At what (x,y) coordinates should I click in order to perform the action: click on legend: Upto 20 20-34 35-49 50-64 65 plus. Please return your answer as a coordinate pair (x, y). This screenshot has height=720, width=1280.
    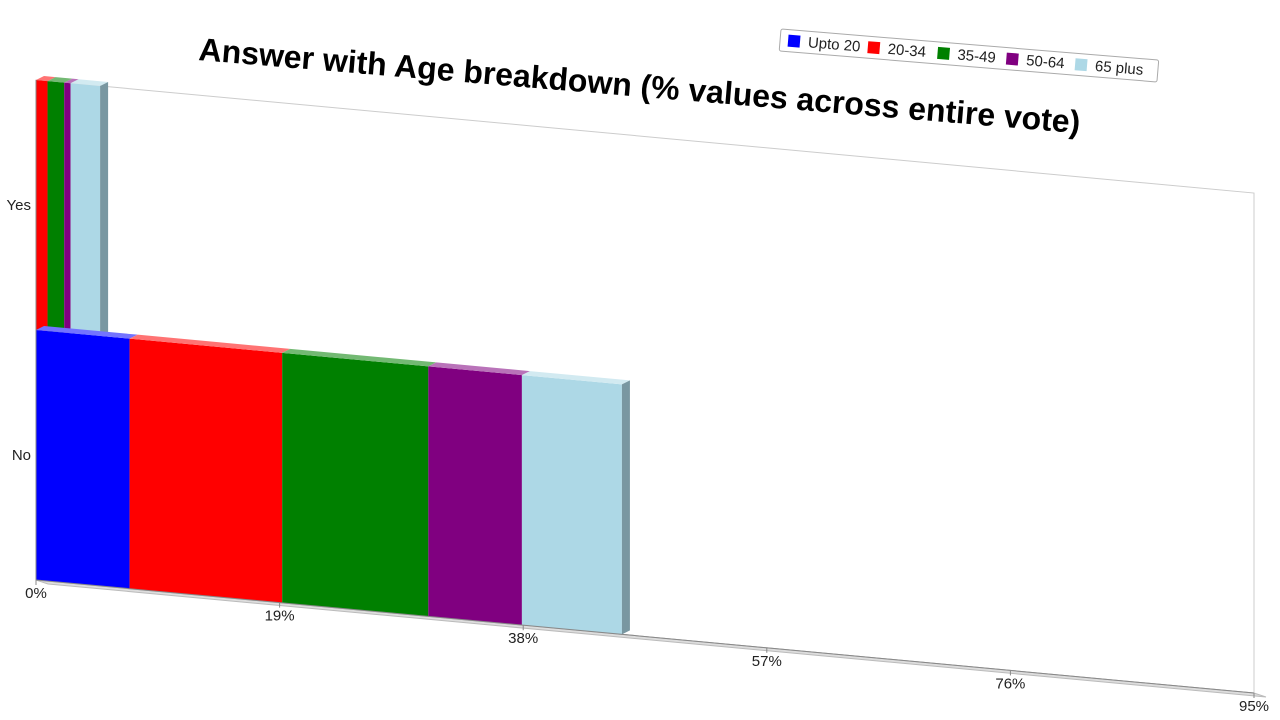
    Looking at the image, I should click on (969, 55).